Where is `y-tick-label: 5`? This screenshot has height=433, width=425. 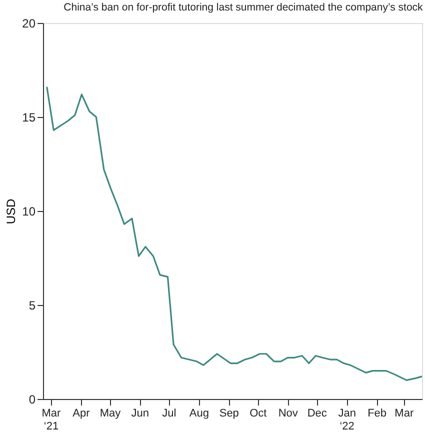
y-tick-label: 5 is located at coordinates (32, 305).